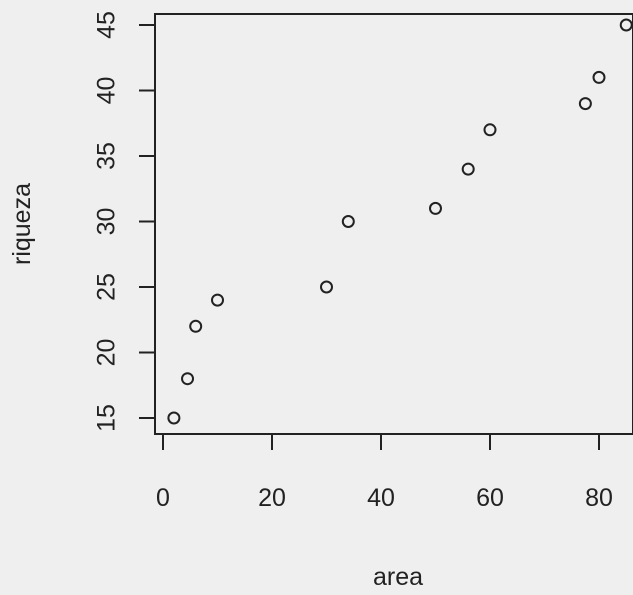  Describe the element at coordinates (107, 222) in the screenshot. I see `y-tick-label: 30` at that location.